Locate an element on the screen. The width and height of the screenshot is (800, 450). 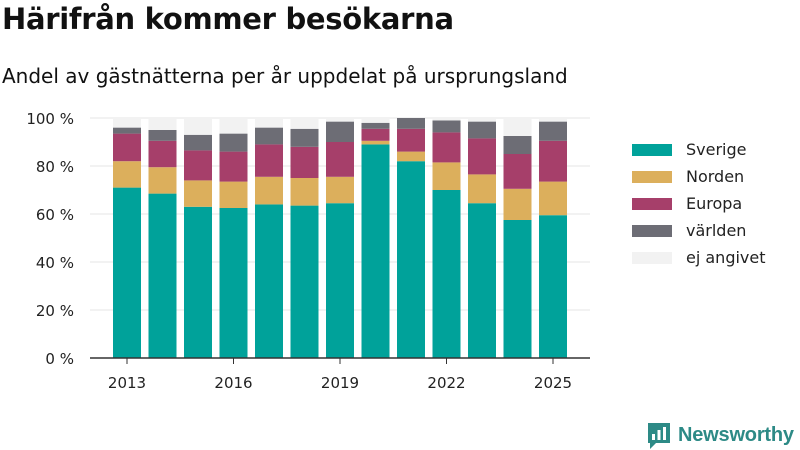
x-tick-label: 2022 is located at coordinates (446, 383).